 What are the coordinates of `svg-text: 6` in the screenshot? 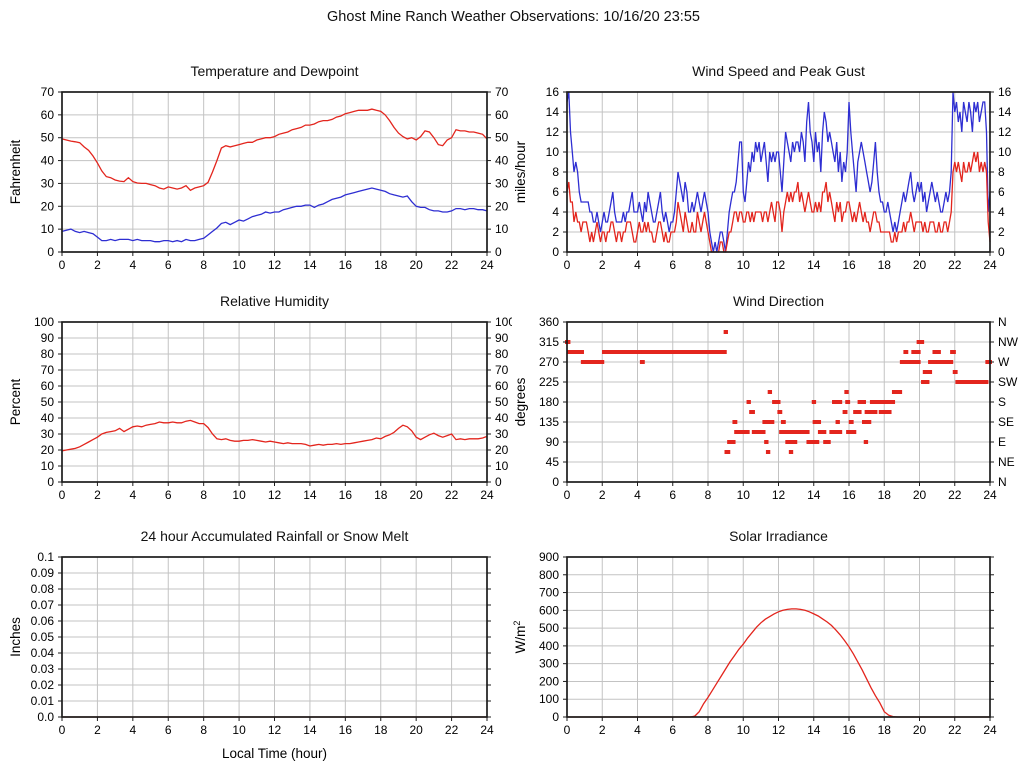 It's located at (168, 265).